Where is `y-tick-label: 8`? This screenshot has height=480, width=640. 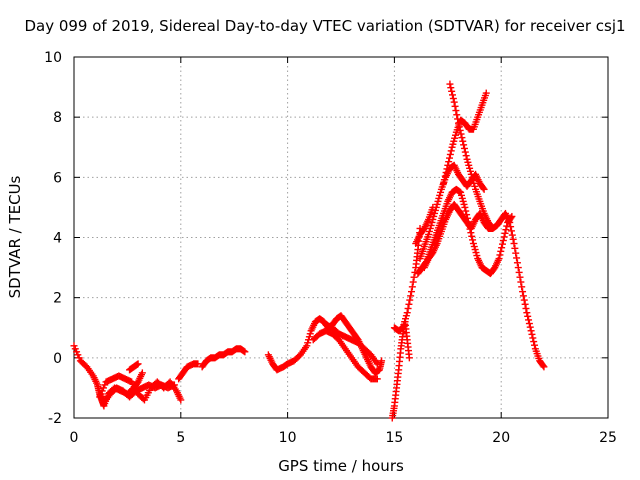 y-tick-label: 8 is located at coordinates (57, 118).